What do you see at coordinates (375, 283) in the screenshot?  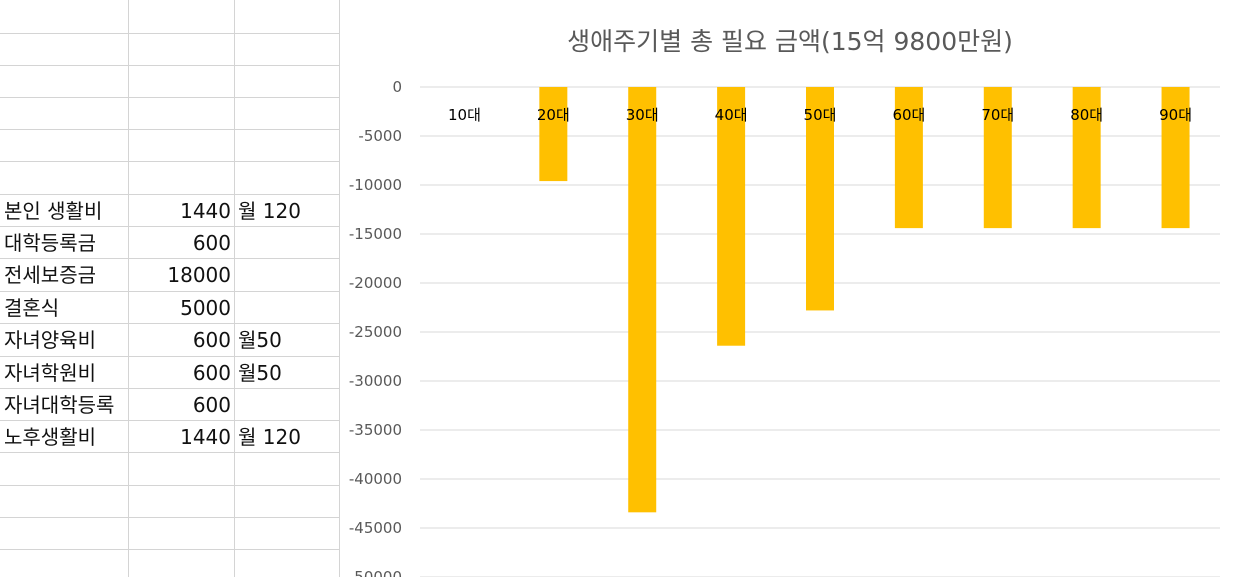 I see `y-tick-label: -20000` at bounding box center [375, 283].